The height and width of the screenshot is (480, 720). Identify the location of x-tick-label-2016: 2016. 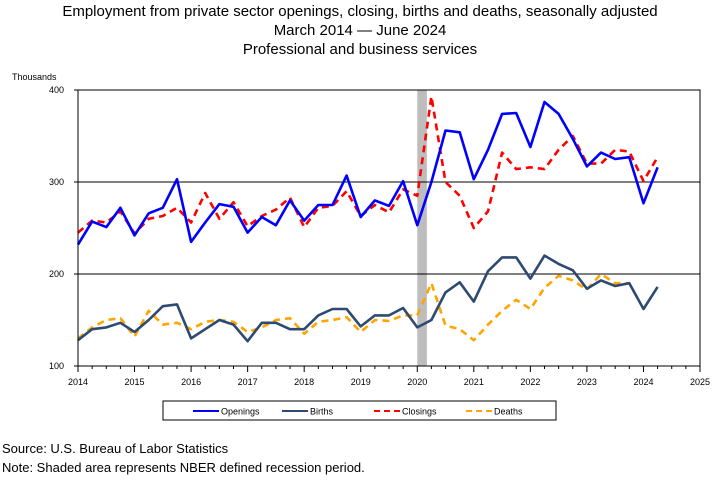
(191, 382).